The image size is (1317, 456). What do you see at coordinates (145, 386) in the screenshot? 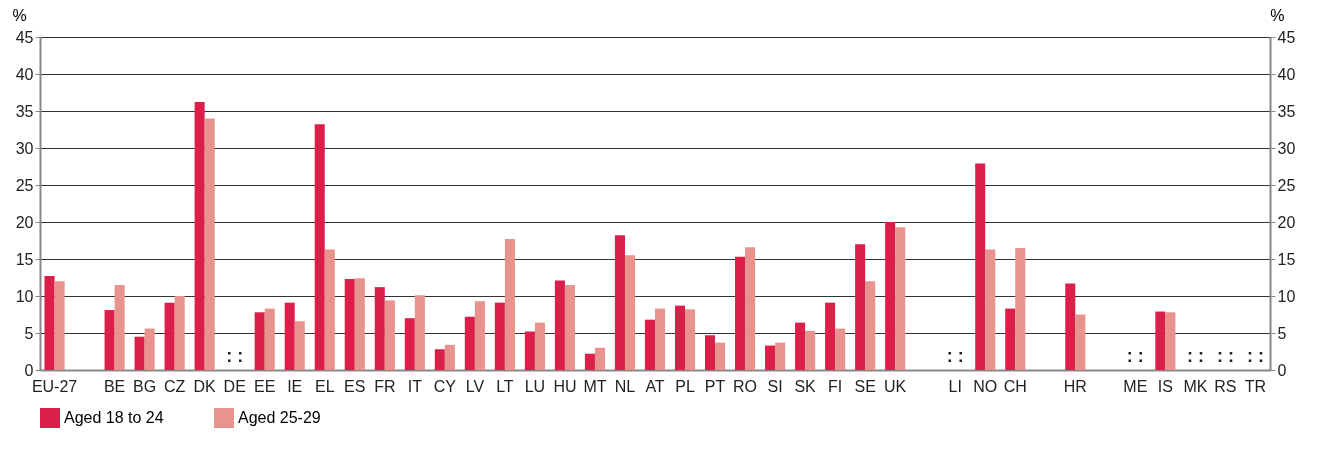
I see `x-tick-label: BG` at bounding box center [145, 386].